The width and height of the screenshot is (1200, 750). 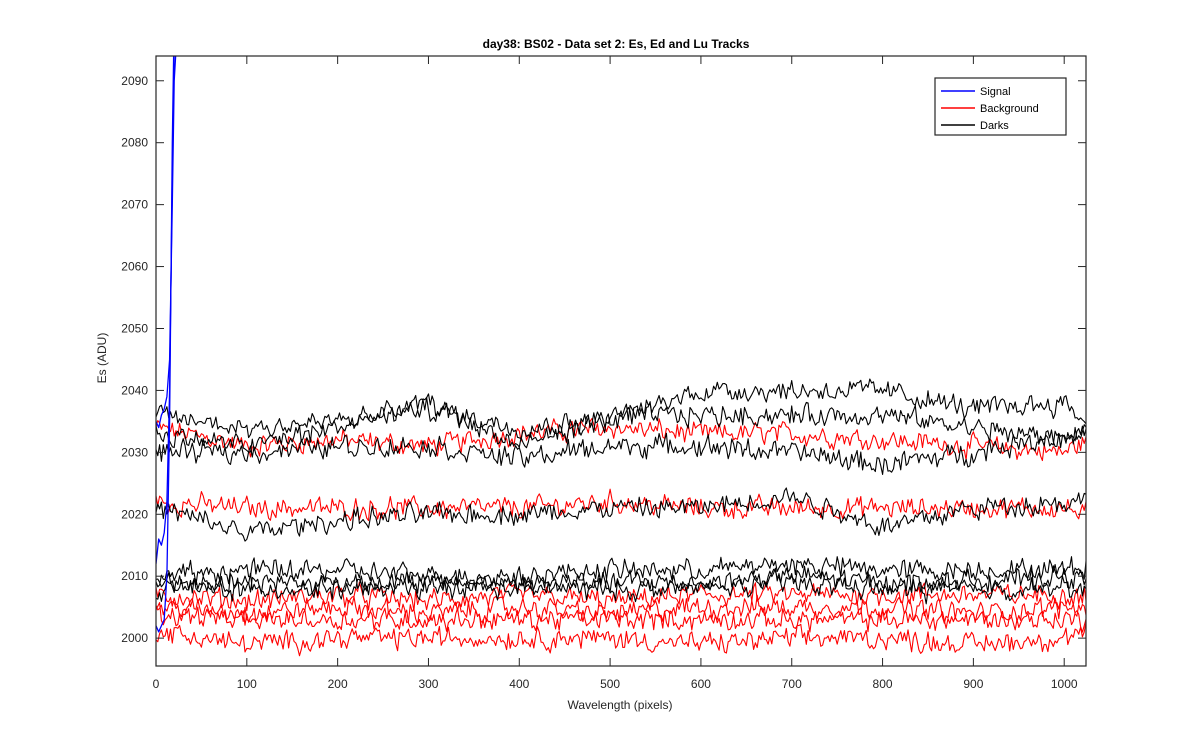 What do you see at coordinates (134, 390) in the screenshot?
I see `y-tick-label: 2040` at bounding box center [134, 390].